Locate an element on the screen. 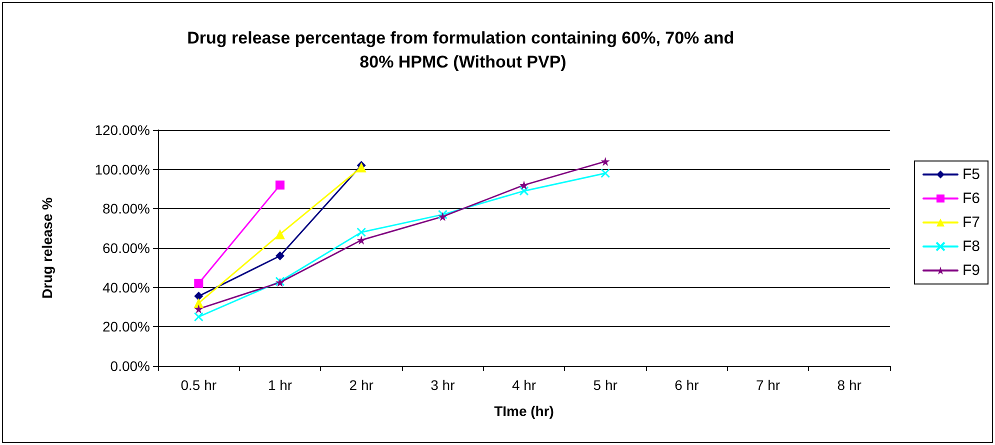  chart-title: Drug release percentage from formulation containing 60%, 70% and 80% HPMC (Without PVP) is located at coordinates (463, 50).